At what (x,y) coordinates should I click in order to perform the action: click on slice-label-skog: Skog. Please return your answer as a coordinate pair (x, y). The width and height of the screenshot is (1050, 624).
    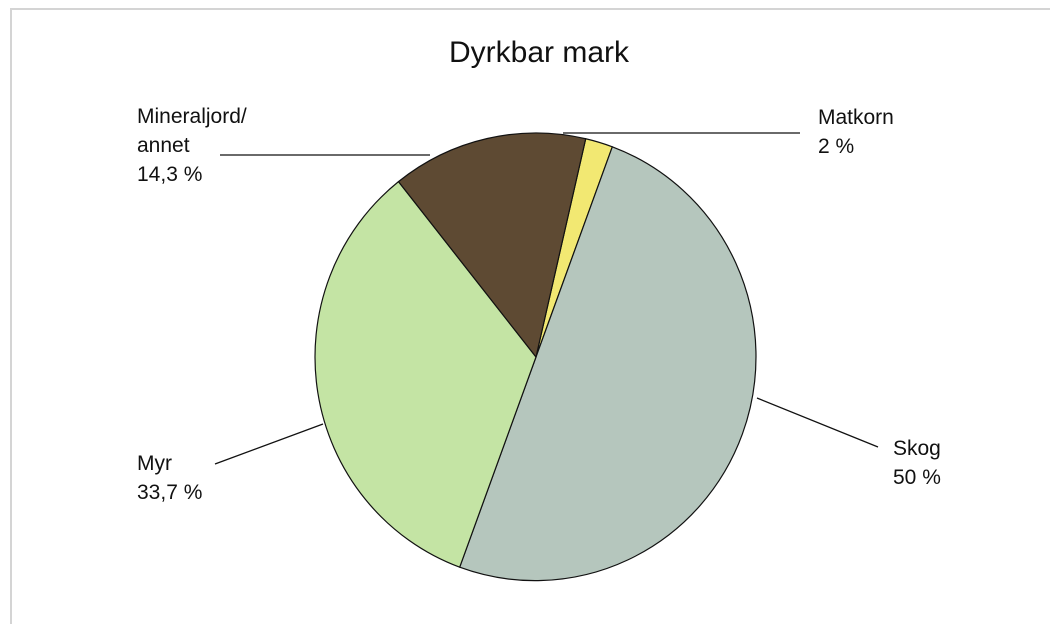
    Looking at the image, I should click on (917, 448).